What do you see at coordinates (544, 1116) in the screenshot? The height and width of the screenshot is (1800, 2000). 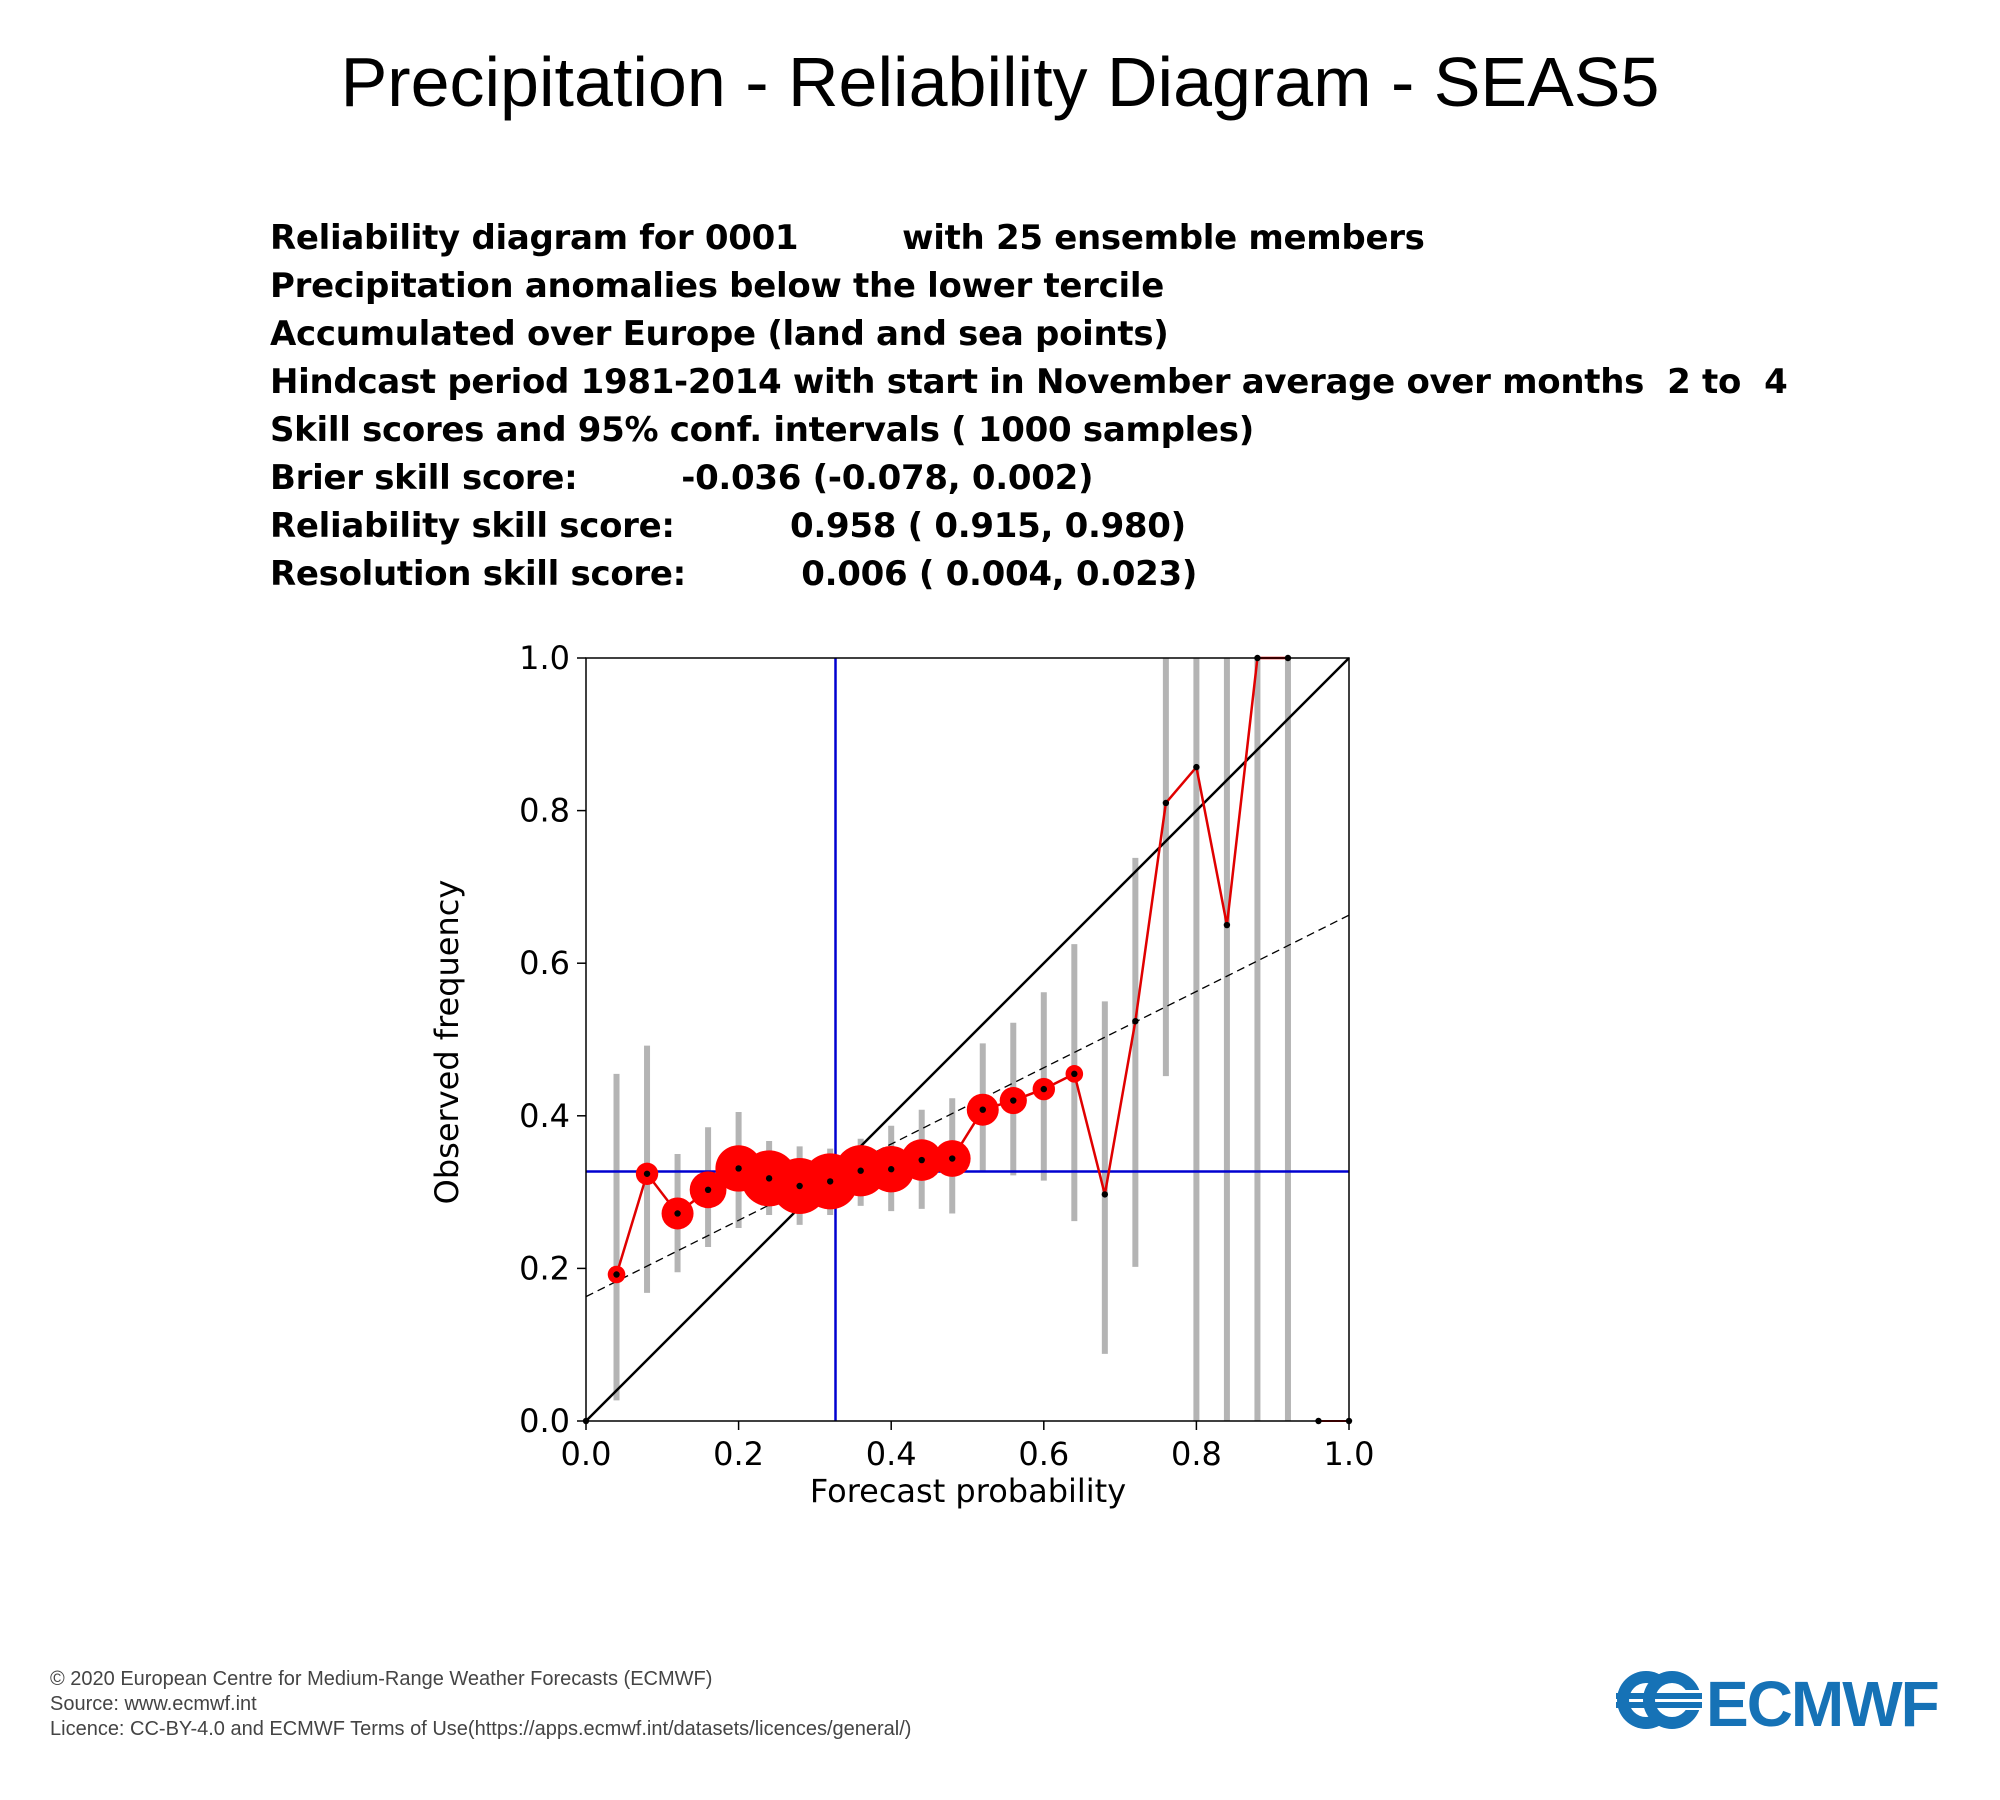 I see `y-tick-label: 0.4` at bounding box center [544, 1116].